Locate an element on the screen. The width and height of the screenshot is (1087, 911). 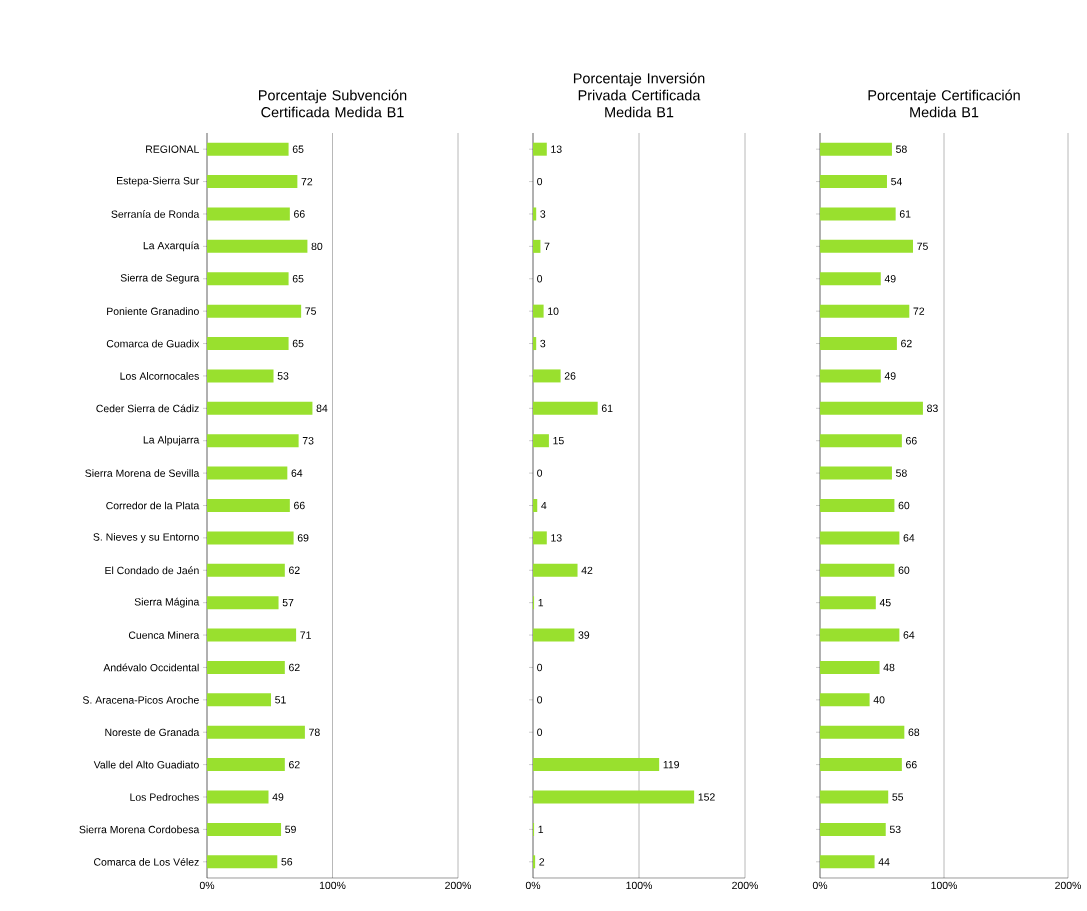
data-label: 10 is located at coordinates (553, 311).